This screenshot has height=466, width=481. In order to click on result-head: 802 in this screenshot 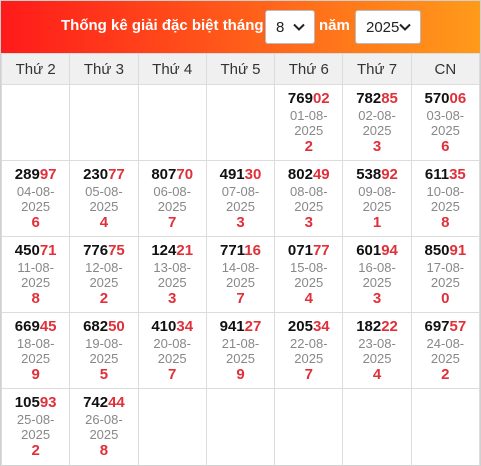, I will do `click(300, 174)`.